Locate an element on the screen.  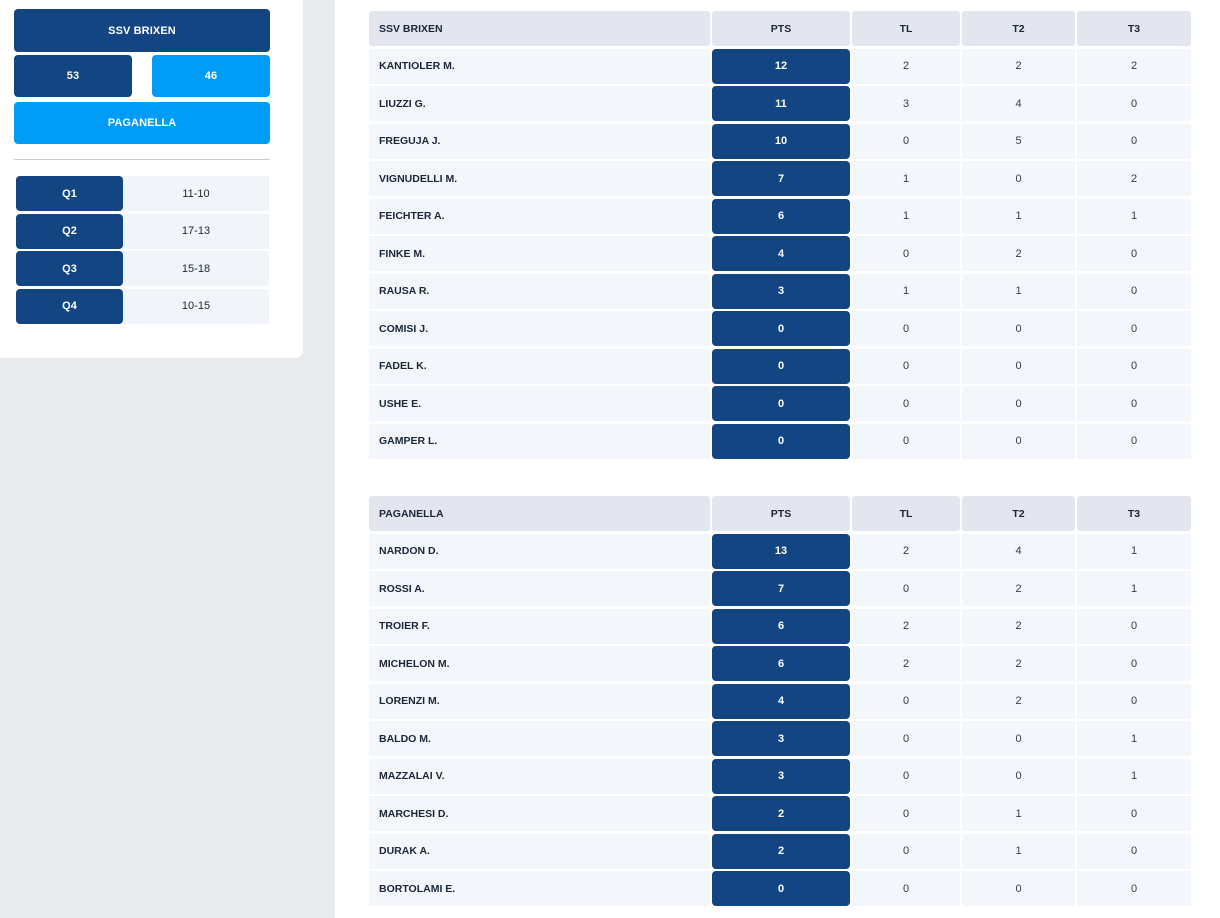
player-points: 7 is located at coordinates (781, 588).